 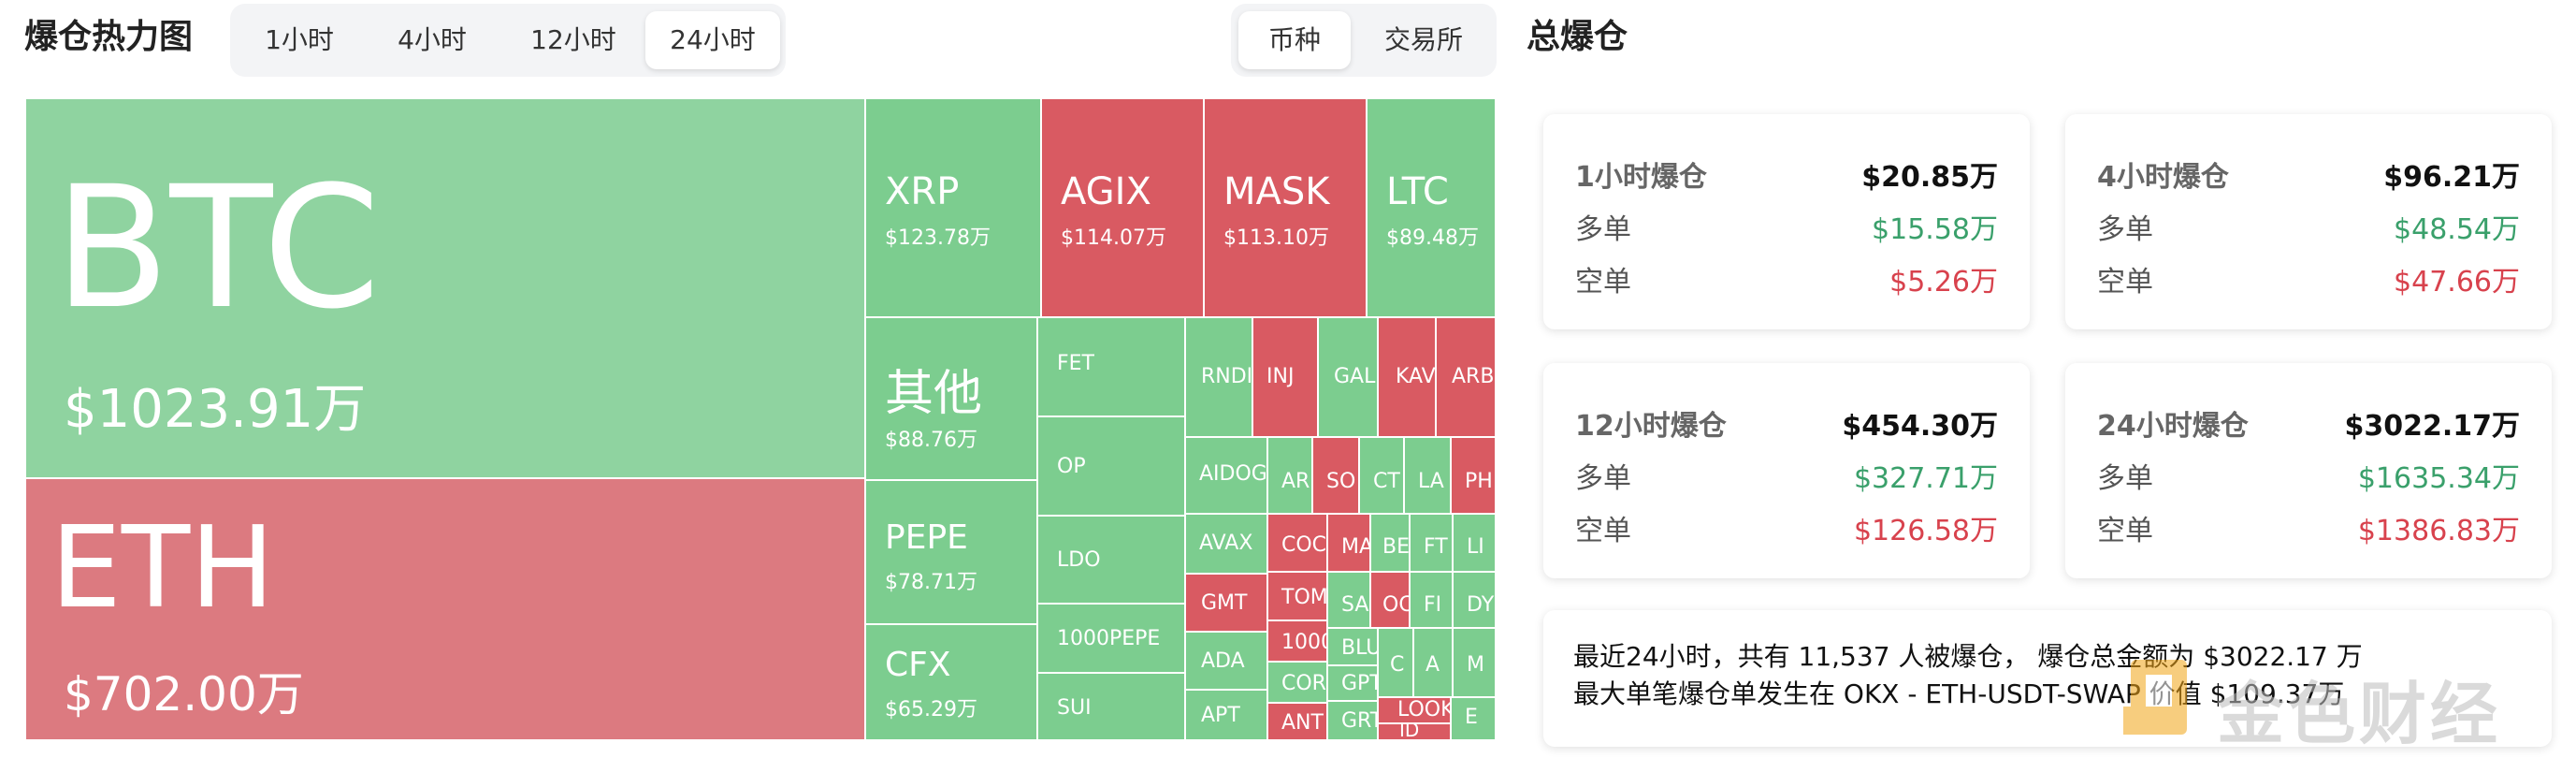 I want to click on tab-exchange: 交易所, so click(x=1423, y=40).